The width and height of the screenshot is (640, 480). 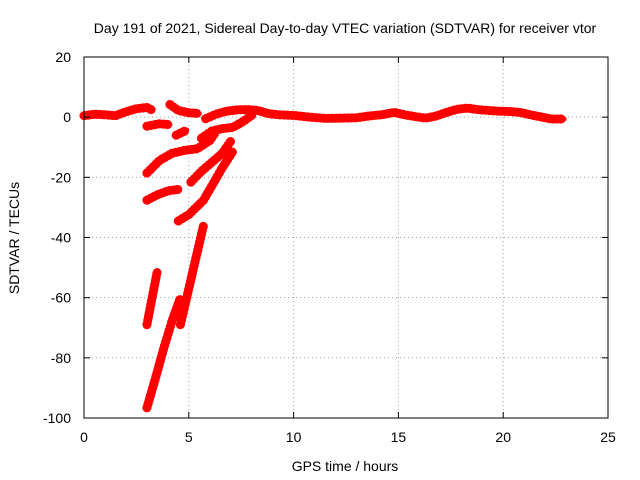 I want to click on series-markers-trace-g, so click(x=205, y=186).